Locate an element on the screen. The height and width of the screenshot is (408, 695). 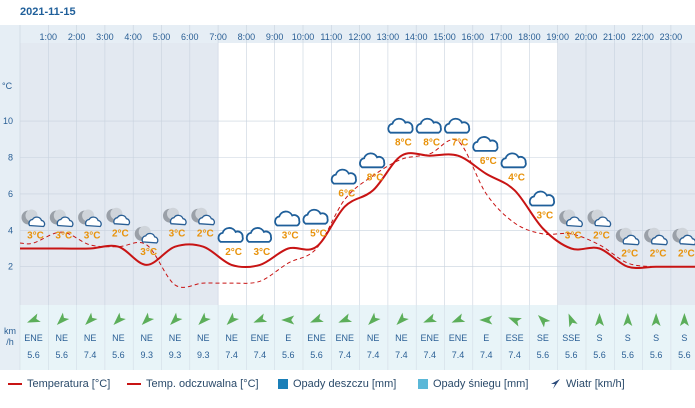
hour-label: 6:00 is located at coordinates (190, 37).